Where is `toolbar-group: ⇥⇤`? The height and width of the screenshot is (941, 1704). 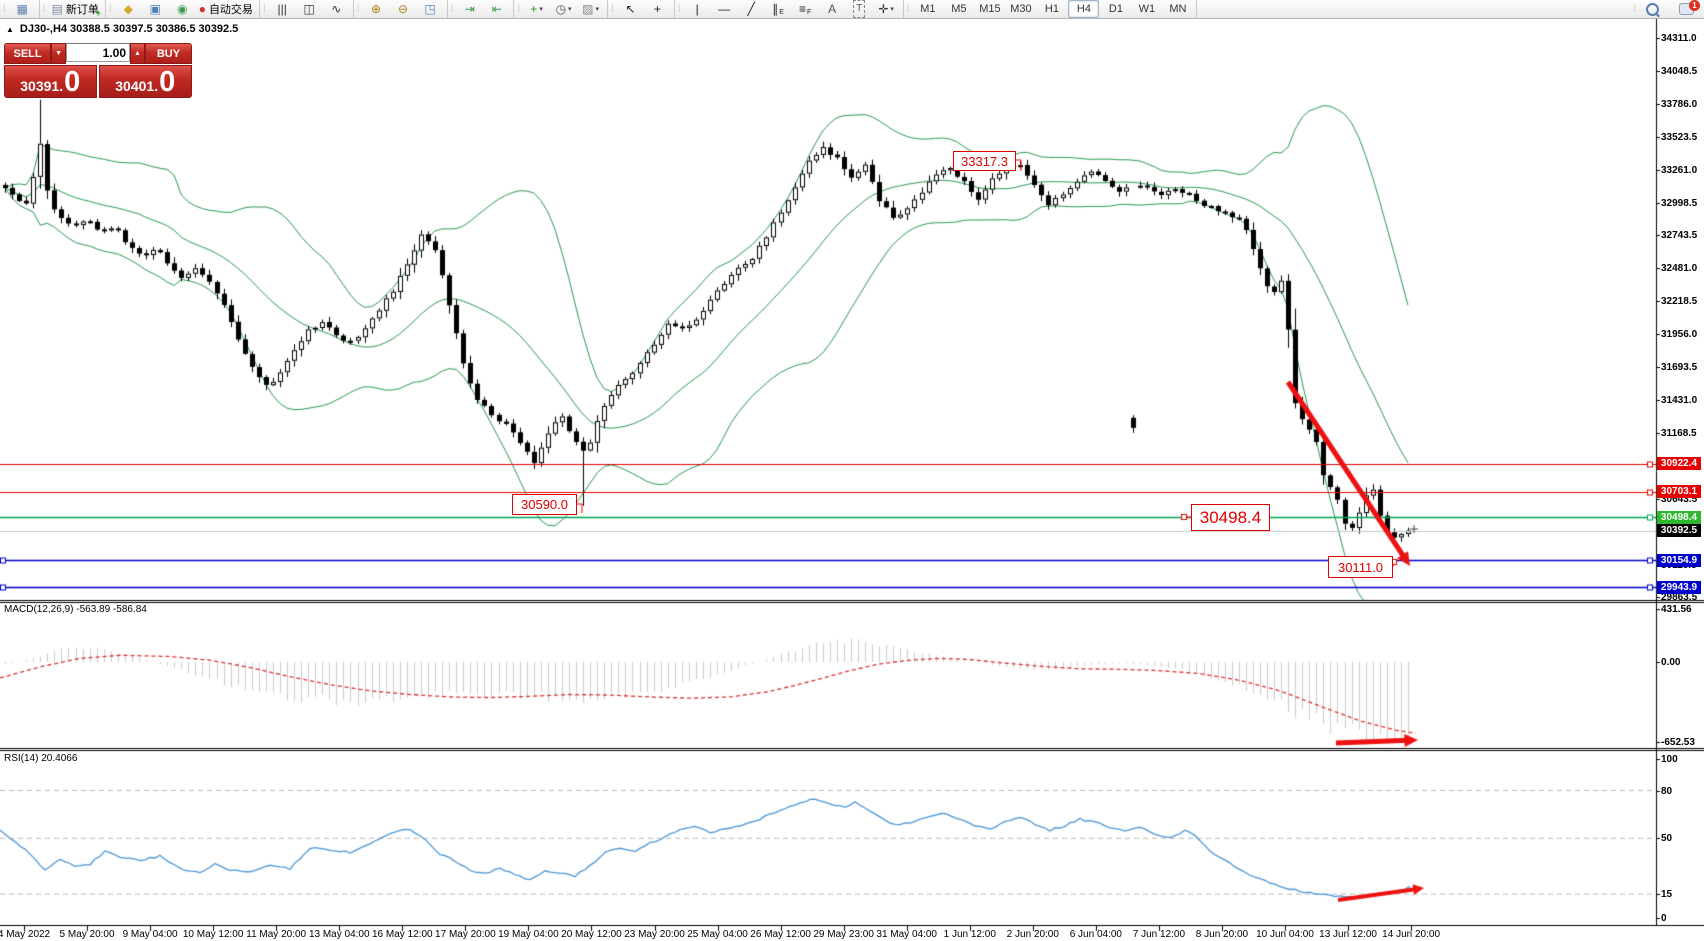
toolbar-group: ⇥⇤ is located at coordinates (481, 9).